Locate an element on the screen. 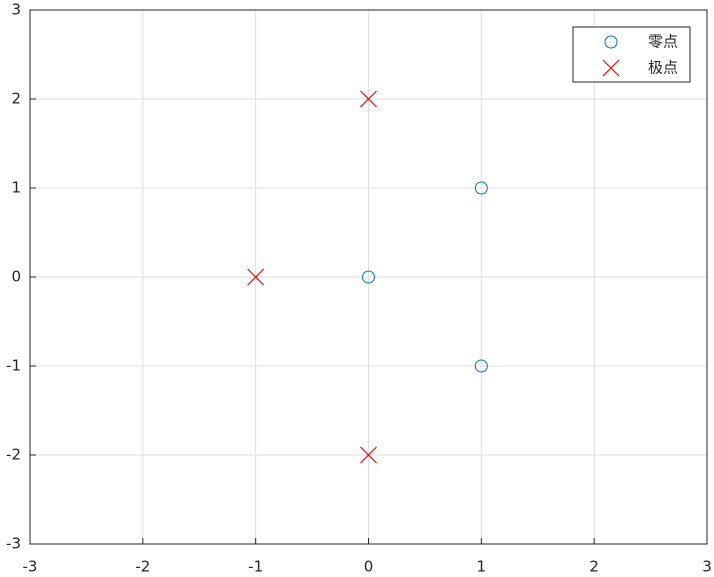 Image resolution: width=714 pixels, height=577 pixels. y-tick-label: -2 is located at coordinates (13, 455).